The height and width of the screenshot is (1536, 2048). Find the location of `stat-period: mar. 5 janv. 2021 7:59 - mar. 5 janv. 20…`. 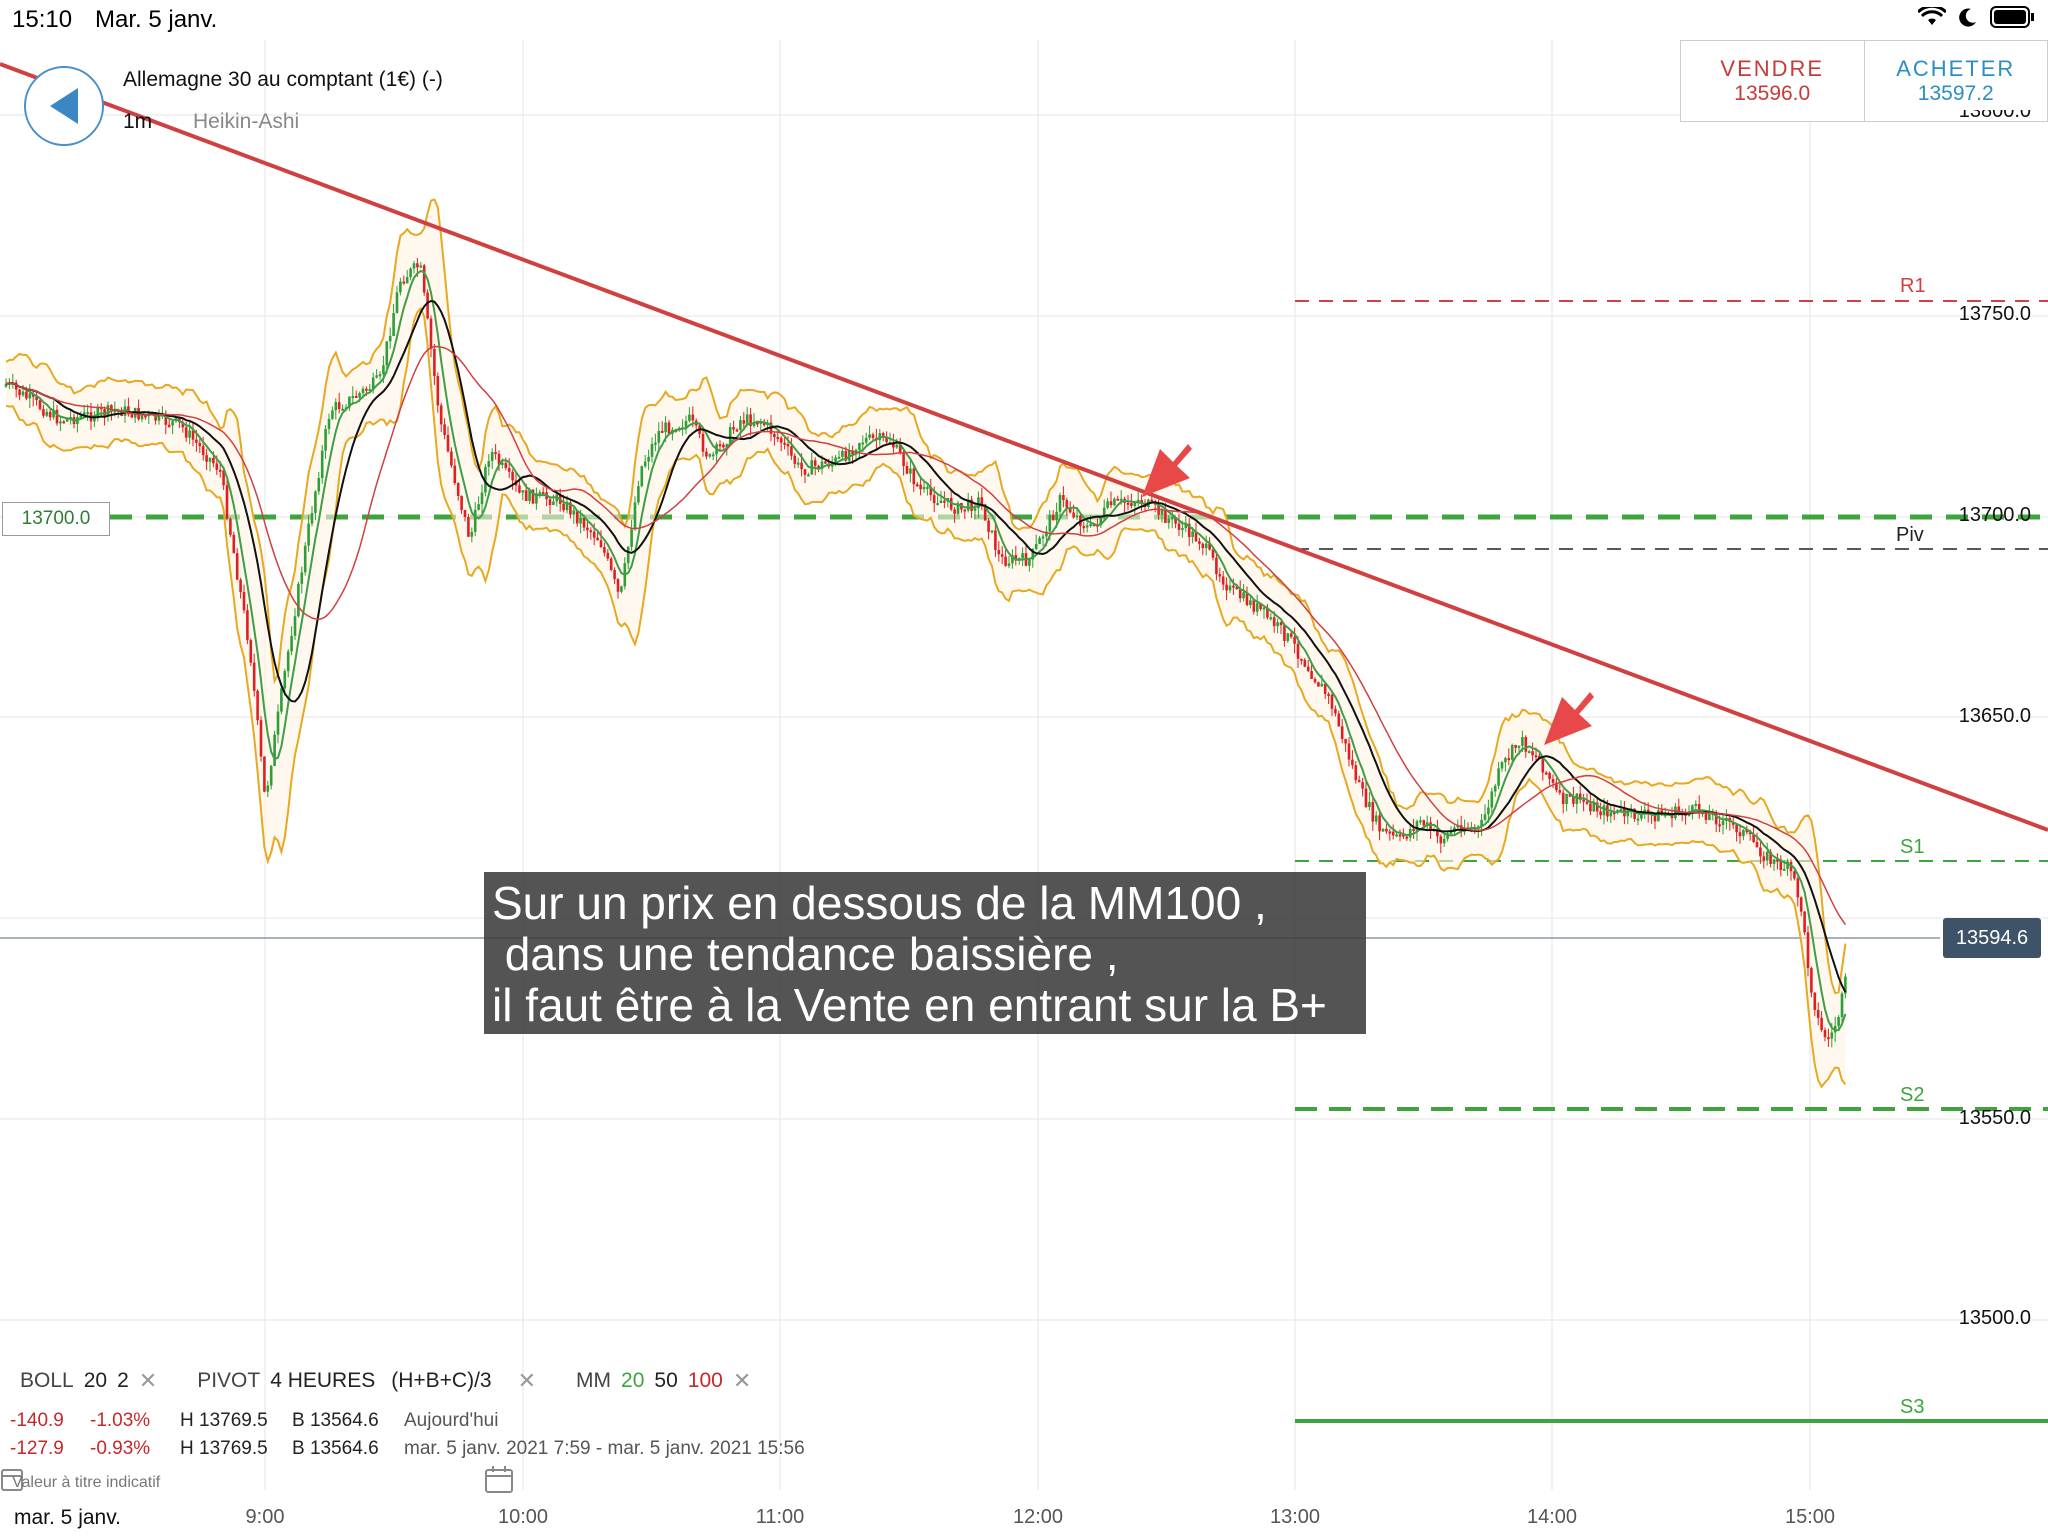

stat-period: mar. 5 janv. 2021 7:59 - mar. 5 janv. 20… is located at coordinates (604, 1448).